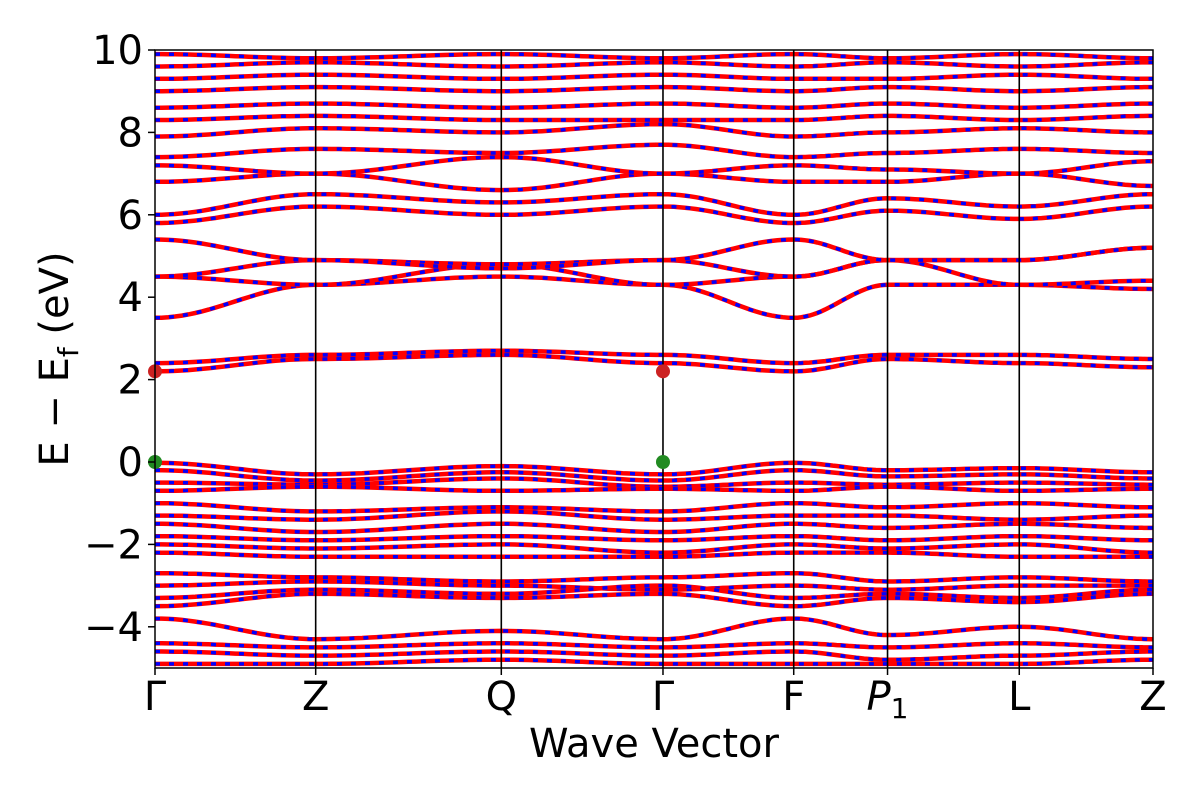 The width and height of the screenshot is (1200, 800). I want to click on y-tick-label: 6, so click(130, 216).